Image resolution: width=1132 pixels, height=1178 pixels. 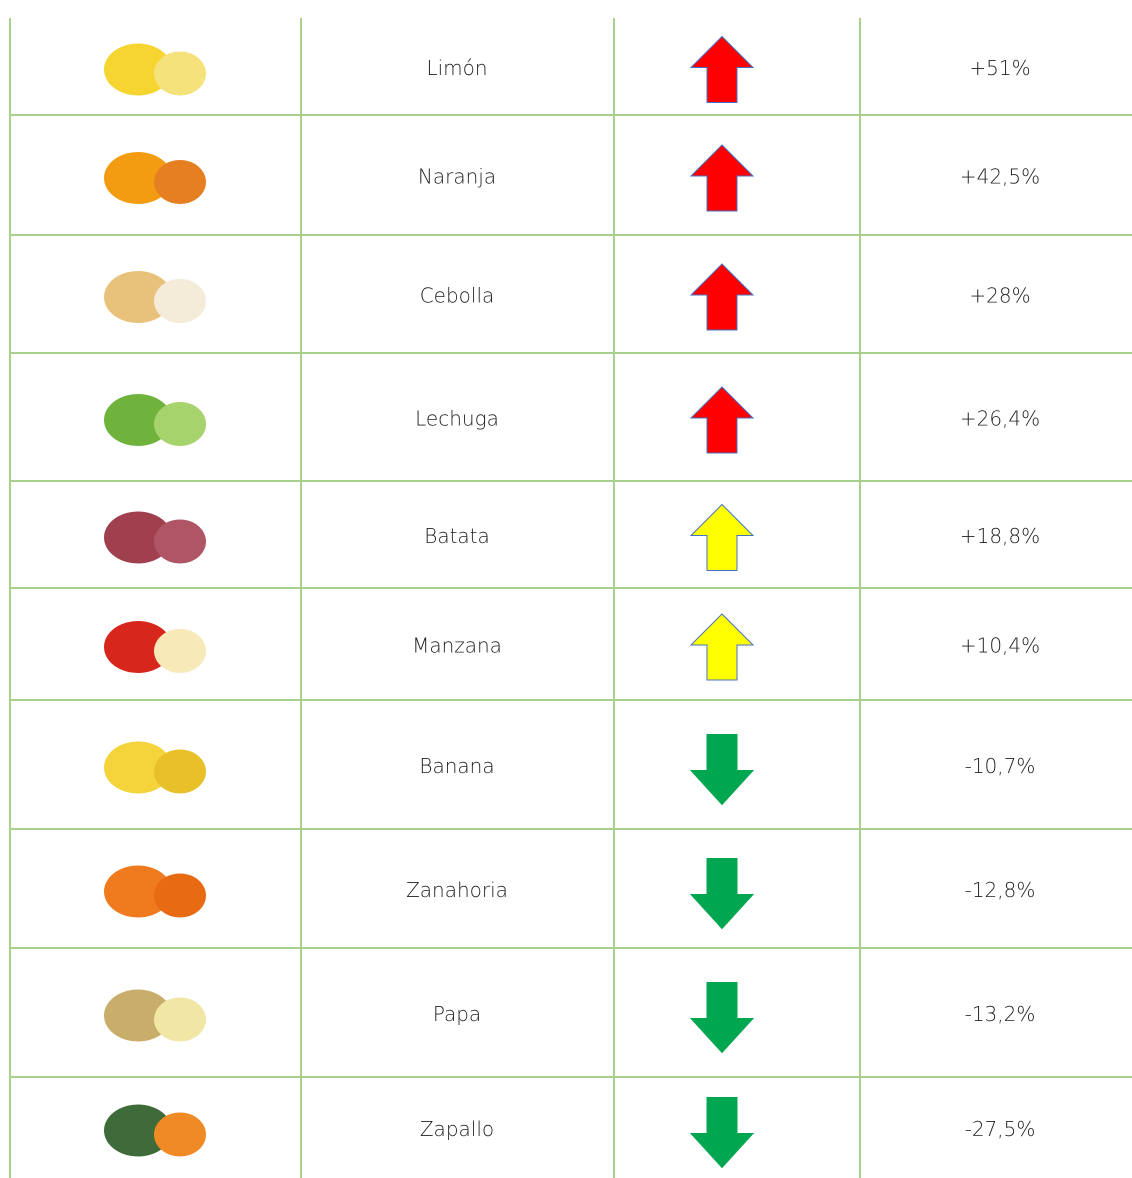 What do you see at coordinates (457, 419) in the screenshot?
I see `product-name: Lechuga` at bounding box center [457, 419].